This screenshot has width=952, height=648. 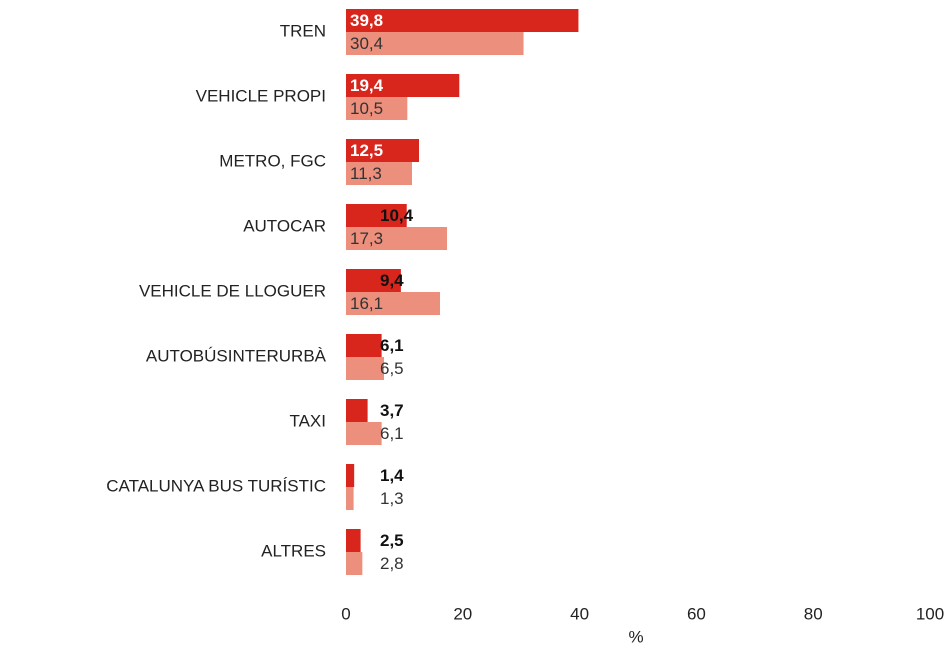 I want to click on x-tick-label: 80, so click(x=813, y=613).